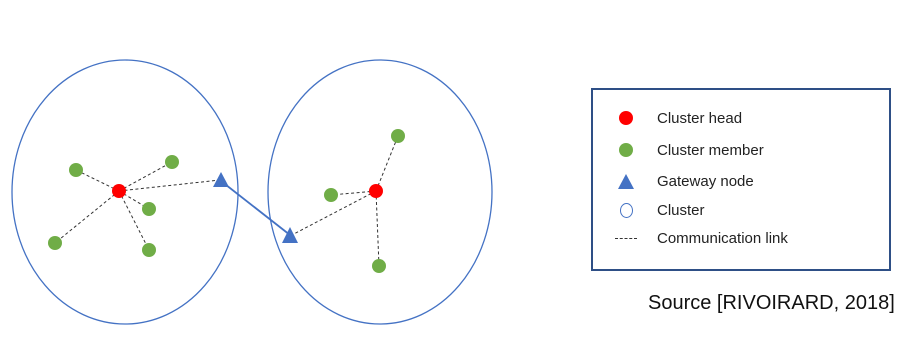 The width and height of the screenshot is (900, 345). I want to click on legend-item-communication-link: Communication link, so click(700, 238).